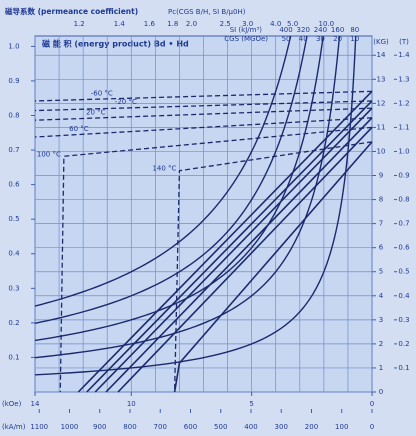  Describe the element at coordinates (403, 320) in the screenshot. I see `y3-tick-label: 0.3` at that location.